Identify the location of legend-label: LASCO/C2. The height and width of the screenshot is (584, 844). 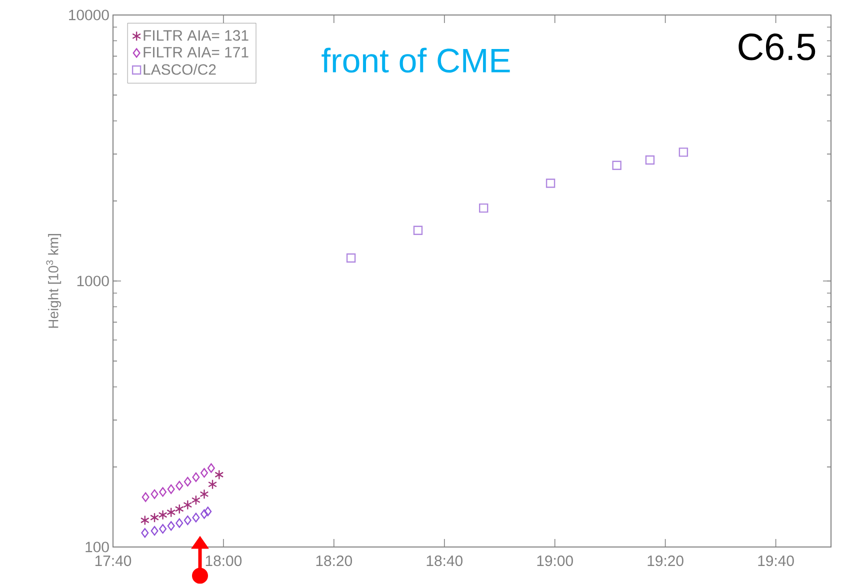
(180, 69).